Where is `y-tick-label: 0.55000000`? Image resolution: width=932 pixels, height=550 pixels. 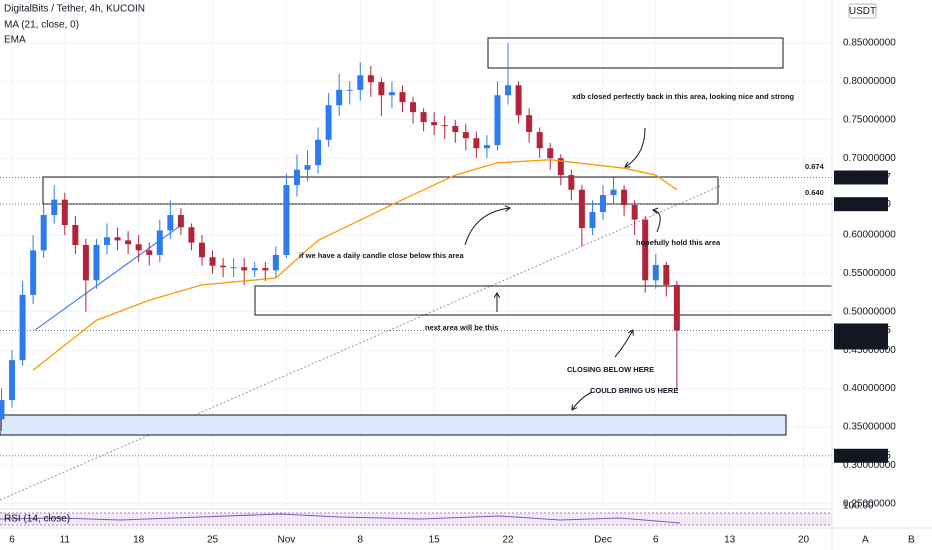 y-tick-label: 0.55000000 is located at coordinates (869, 273).